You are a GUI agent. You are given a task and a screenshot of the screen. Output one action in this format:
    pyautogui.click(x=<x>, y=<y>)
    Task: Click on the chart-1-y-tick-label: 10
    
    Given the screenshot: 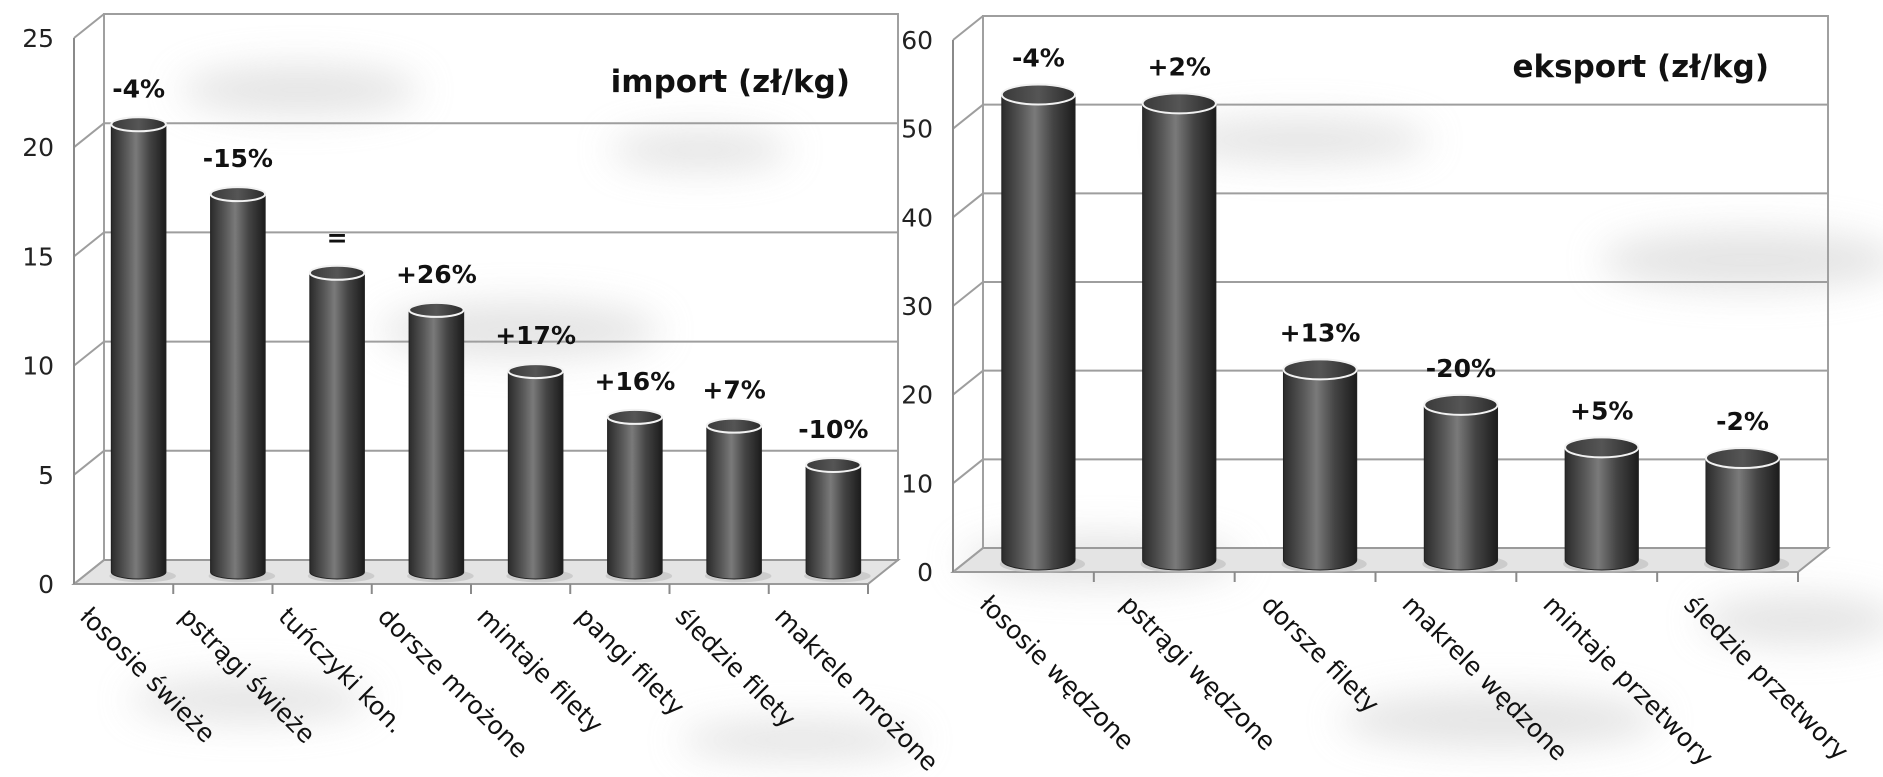 What is the action you would take?
    pyautogui.click(x=917, y=483)
    